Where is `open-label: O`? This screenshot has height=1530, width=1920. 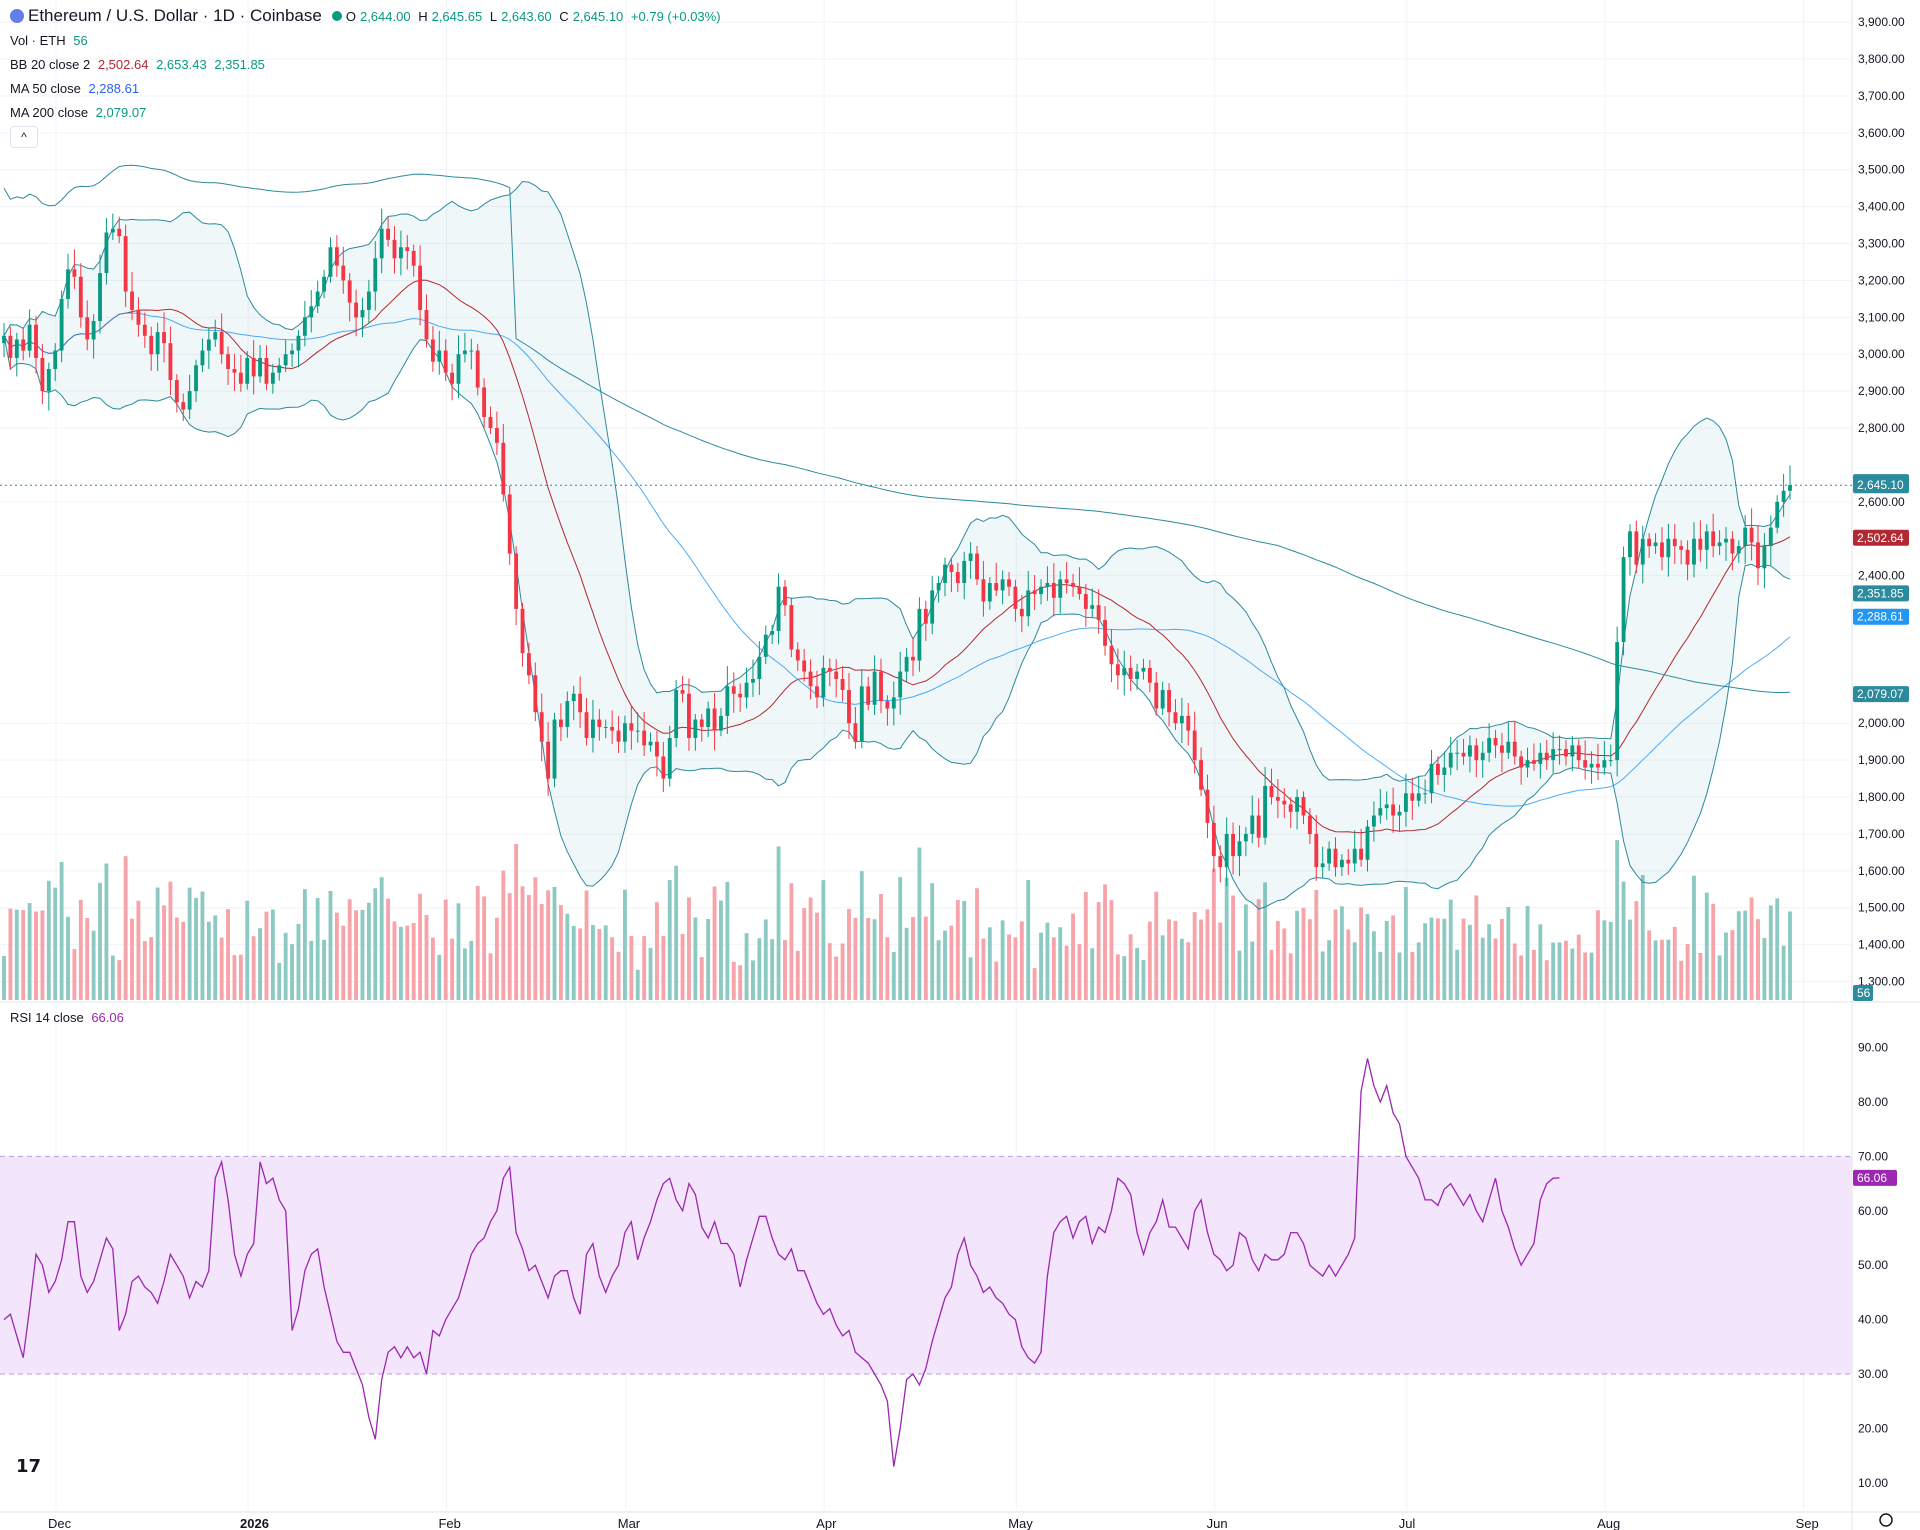
open-label: O is located at coordinates (350, 16).